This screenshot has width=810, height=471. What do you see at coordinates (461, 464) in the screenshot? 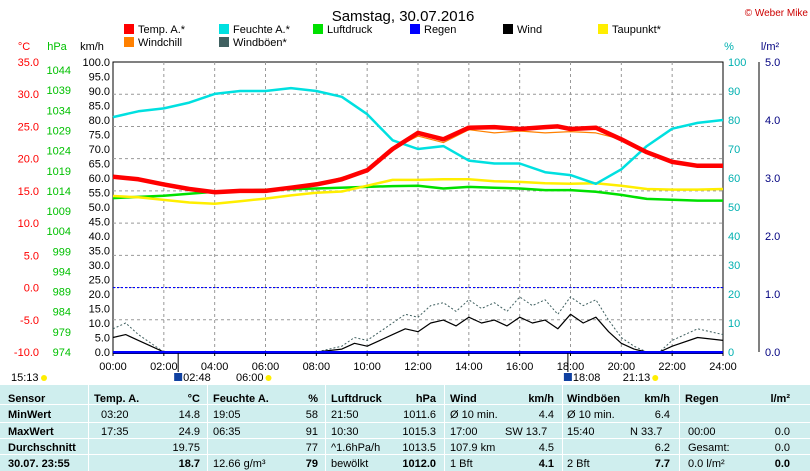
I see `wind-label: 1 Bft` at bounding box center [461, 464].